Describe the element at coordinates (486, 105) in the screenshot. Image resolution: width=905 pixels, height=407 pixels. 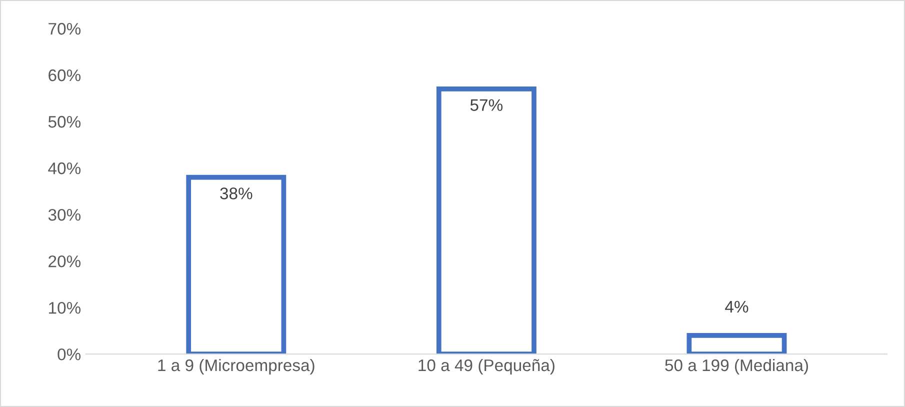
I see `data-label: 57%` at that location.